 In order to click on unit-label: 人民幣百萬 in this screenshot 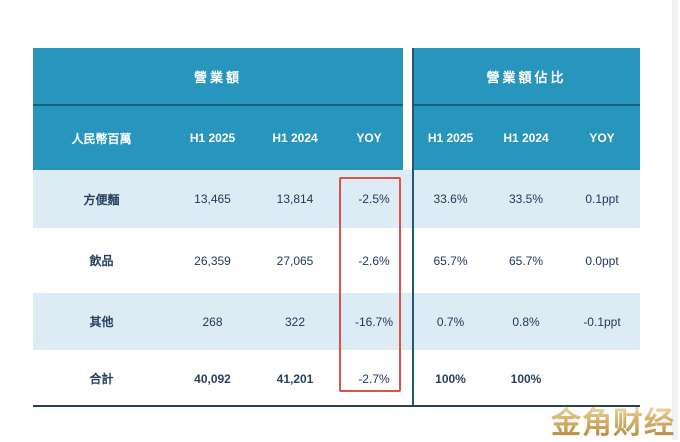, I will do `click(101, 138)`.